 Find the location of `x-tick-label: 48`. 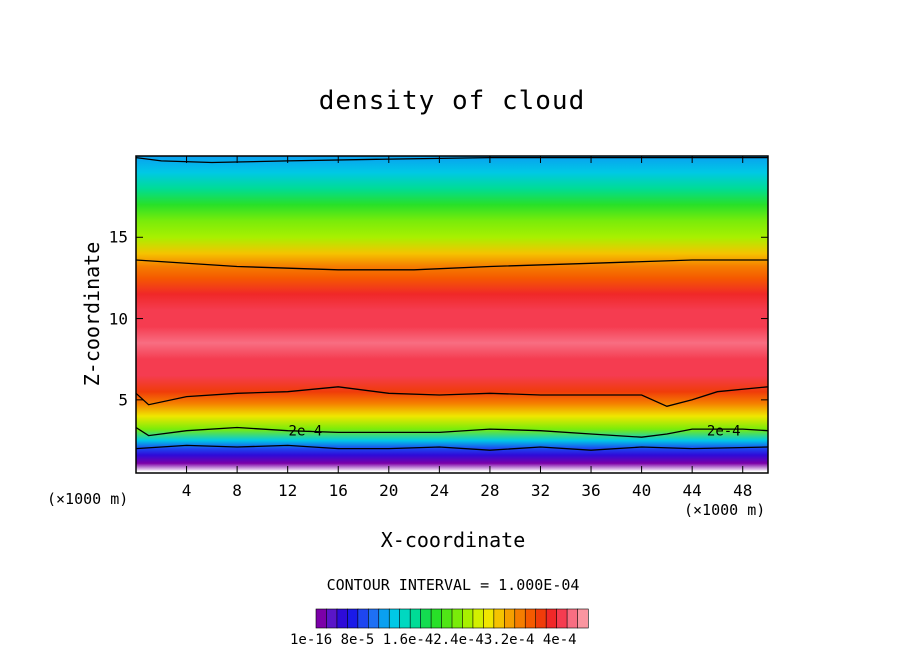

x-tick-label: 48 is located at coordinates (743, 490).